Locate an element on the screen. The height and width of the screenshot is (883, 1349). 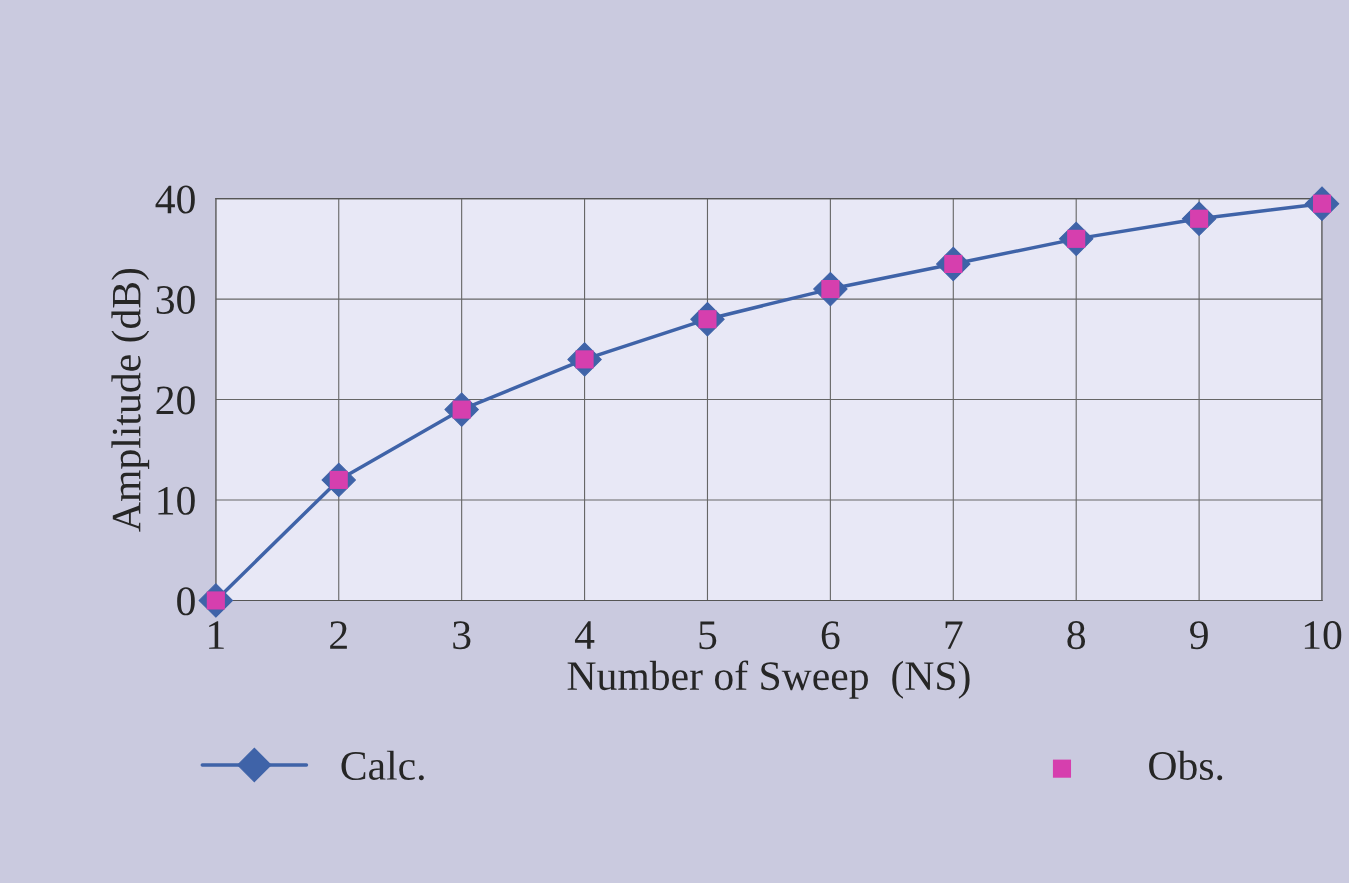
y-tick-label: 10 is located at coordinates (176, 500).